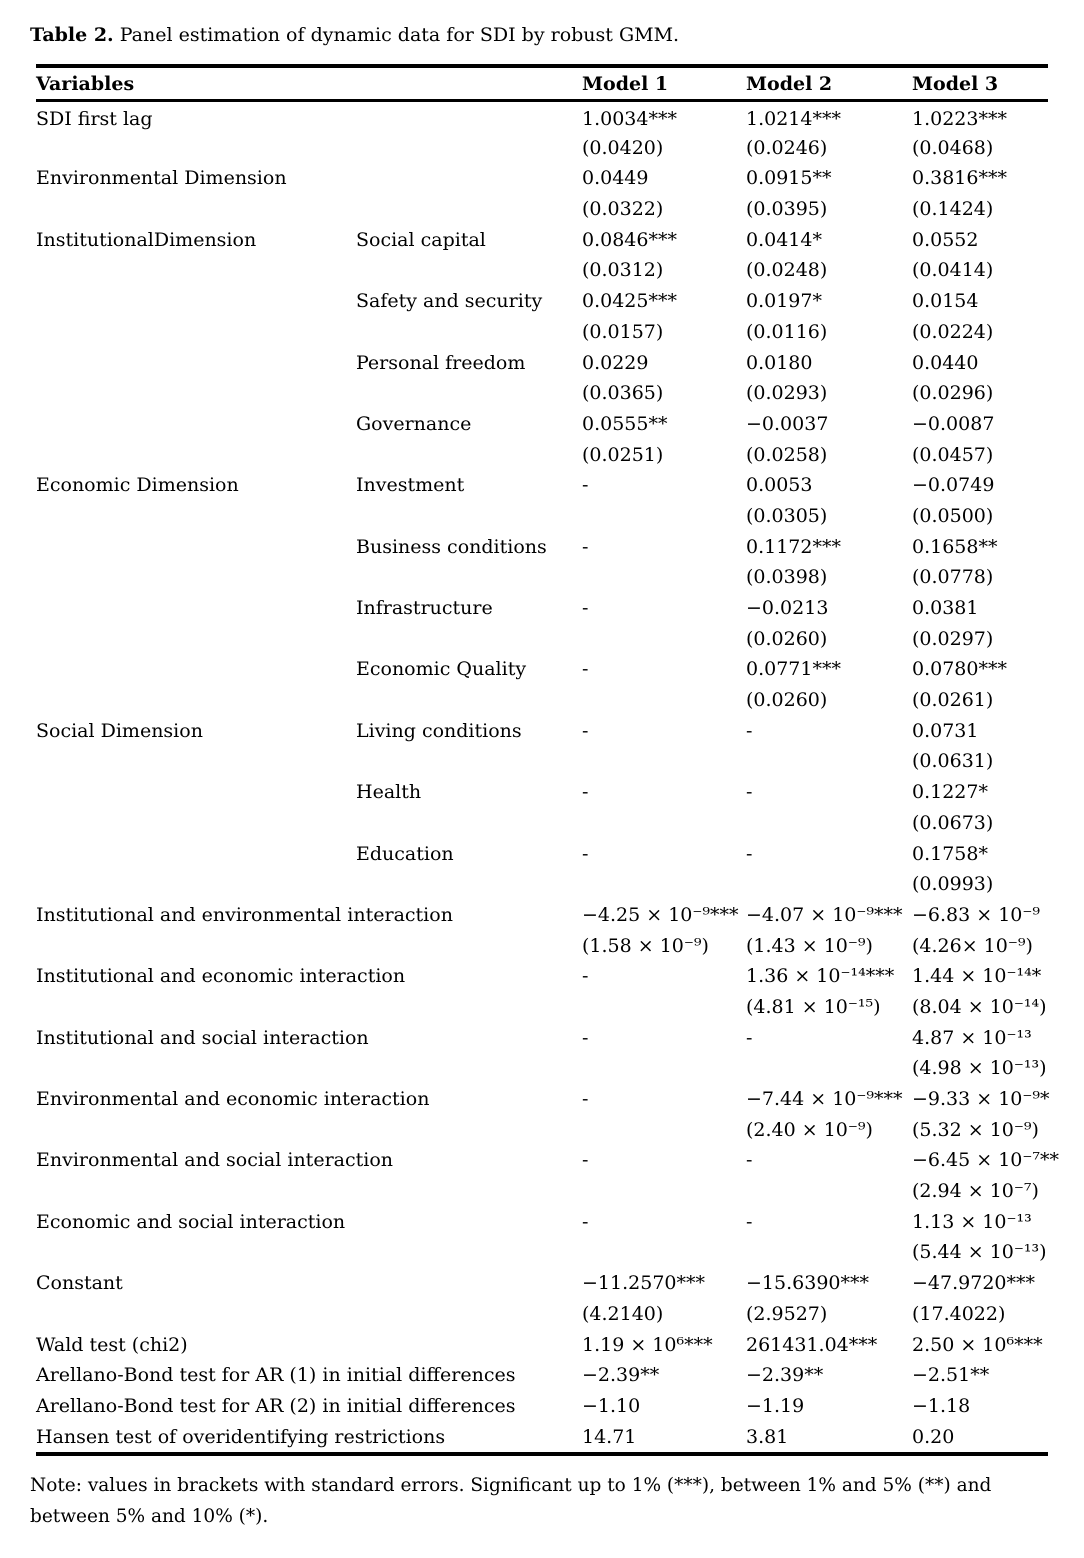  Describe the element at coordinates (829, 1406) in the screenshot. I see `model2-cell: −1.19` at that location.